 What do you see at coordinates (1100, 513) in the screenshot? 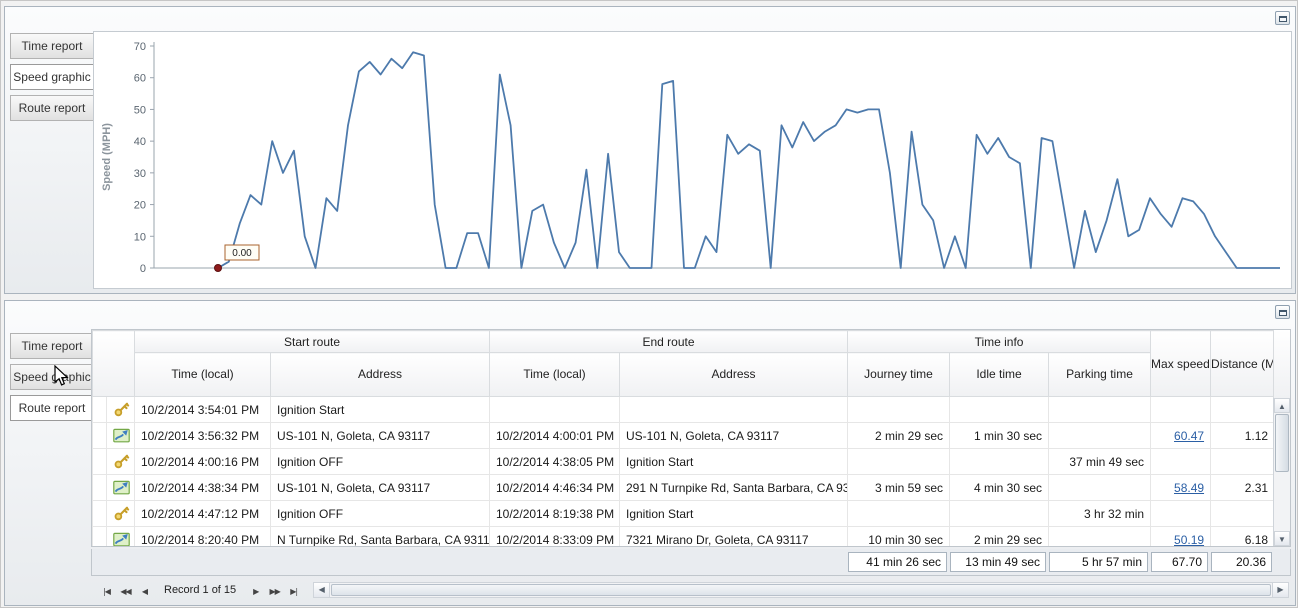
I see `parking-time-cell: 3 hr 32 min` at bounding box center [1100, 513].